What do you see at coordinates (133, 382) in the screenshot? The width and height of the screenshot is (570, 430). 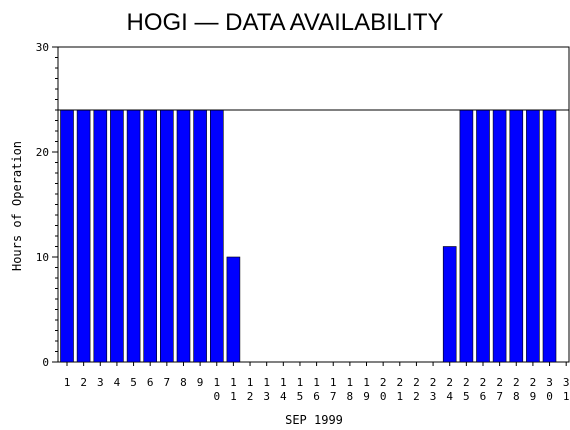 I see `x-tick-label: 5` at bounding box center [133, 382].